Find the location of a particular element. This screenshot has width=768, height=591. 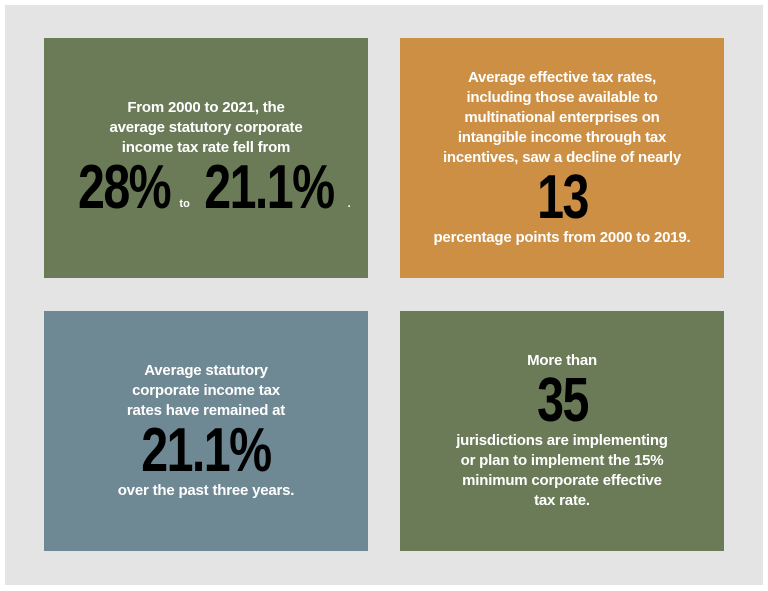

card-text: income tax rate fell from is located at coordinates (206, 147).